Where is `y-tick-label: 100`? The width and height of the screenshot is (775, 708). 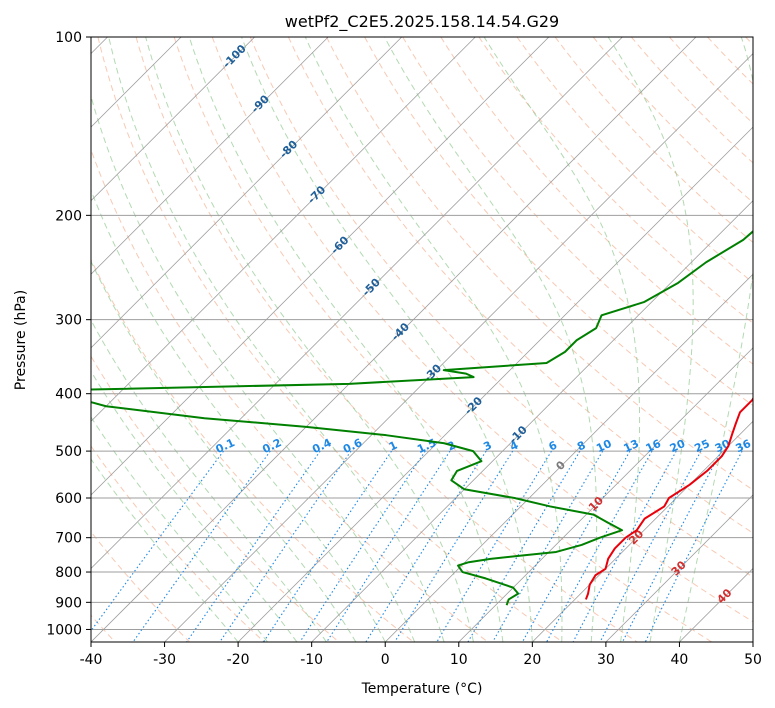
y-tick-label: 100 is located at coordinates (68, 38).